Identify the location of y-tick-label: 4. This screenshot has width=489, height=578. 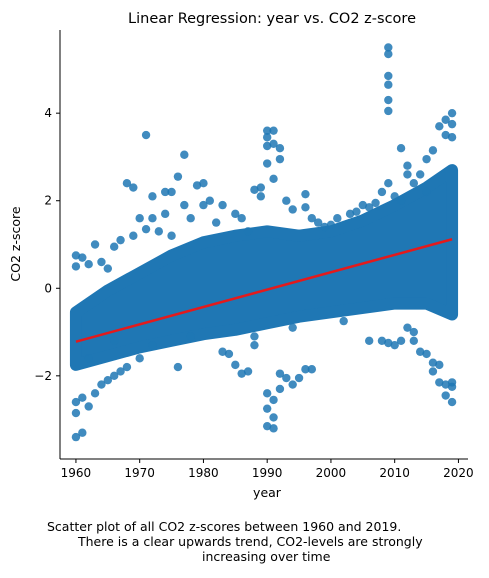
(48, 113).